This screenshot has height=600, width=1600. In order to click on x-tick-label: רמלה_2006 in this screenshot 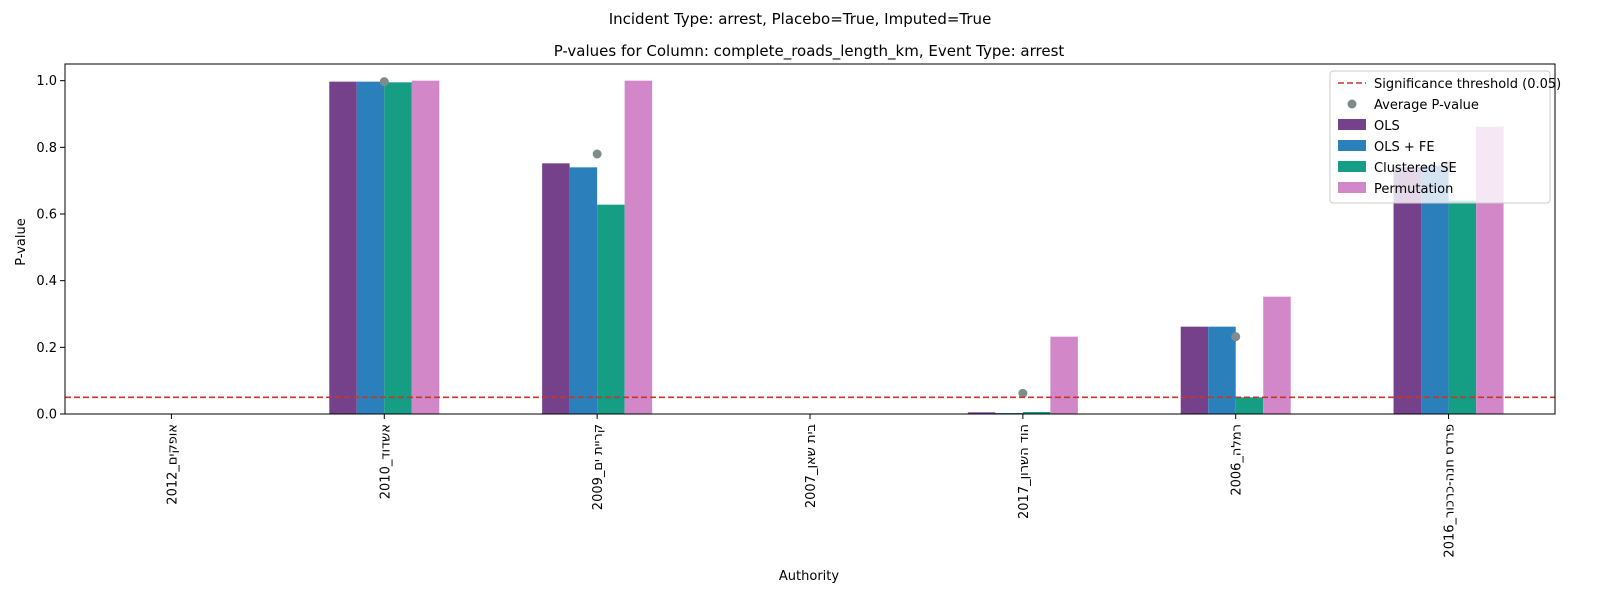, I will do `click(1237, 460)`.